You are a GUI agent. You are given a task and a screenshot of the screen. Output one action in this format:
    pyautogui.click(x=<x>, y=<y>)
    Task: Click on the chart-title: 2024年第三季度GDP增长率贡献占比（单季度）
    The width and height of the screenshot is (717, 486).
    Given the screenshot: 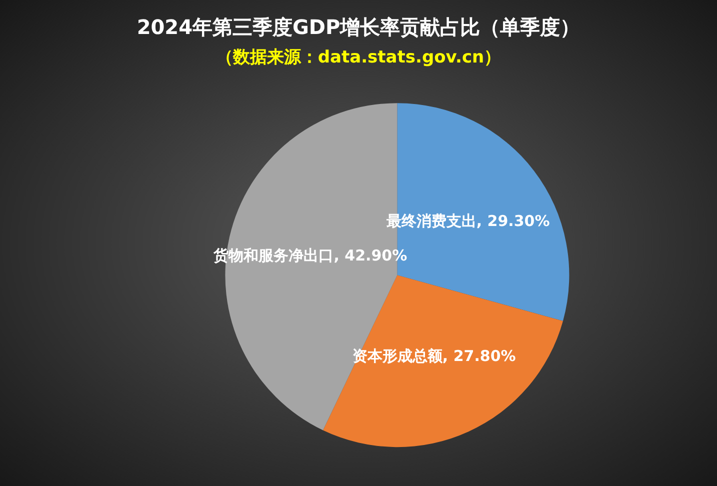 What is the action you would take?
    pyautogui.click(x=358, y=27)
    